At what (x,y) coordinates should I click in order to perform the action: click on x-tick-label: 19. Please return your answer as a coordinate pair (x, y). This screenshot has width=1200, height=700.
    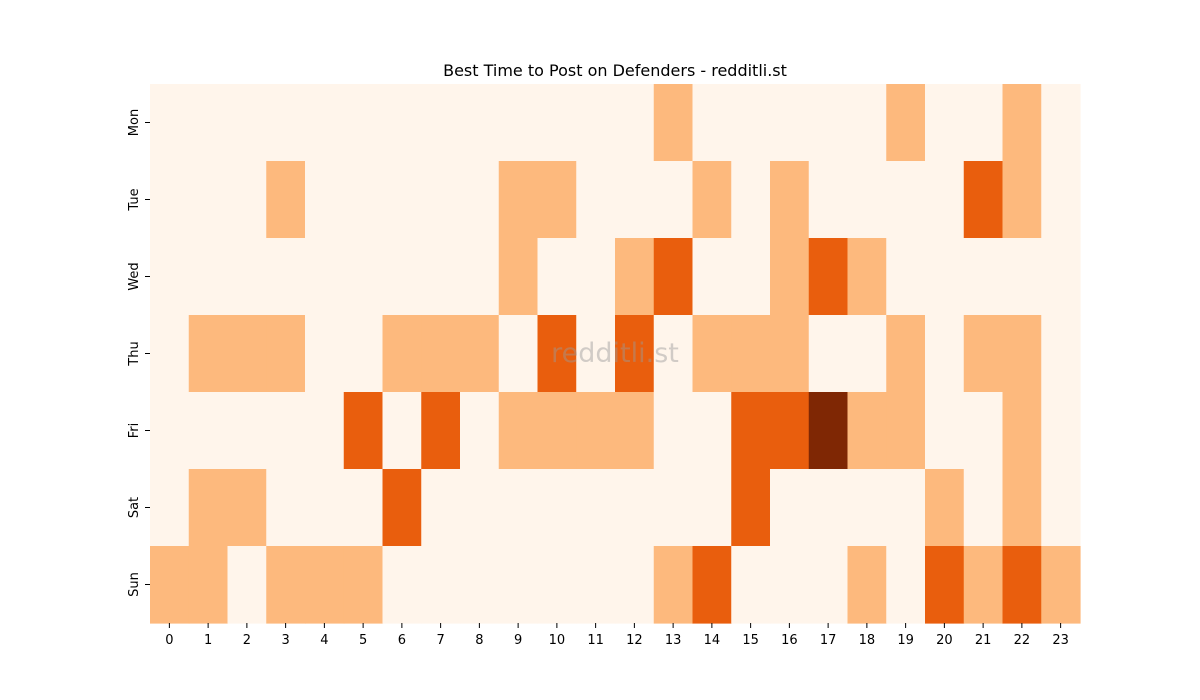
    Looking at the image, I should click on (905, 640).